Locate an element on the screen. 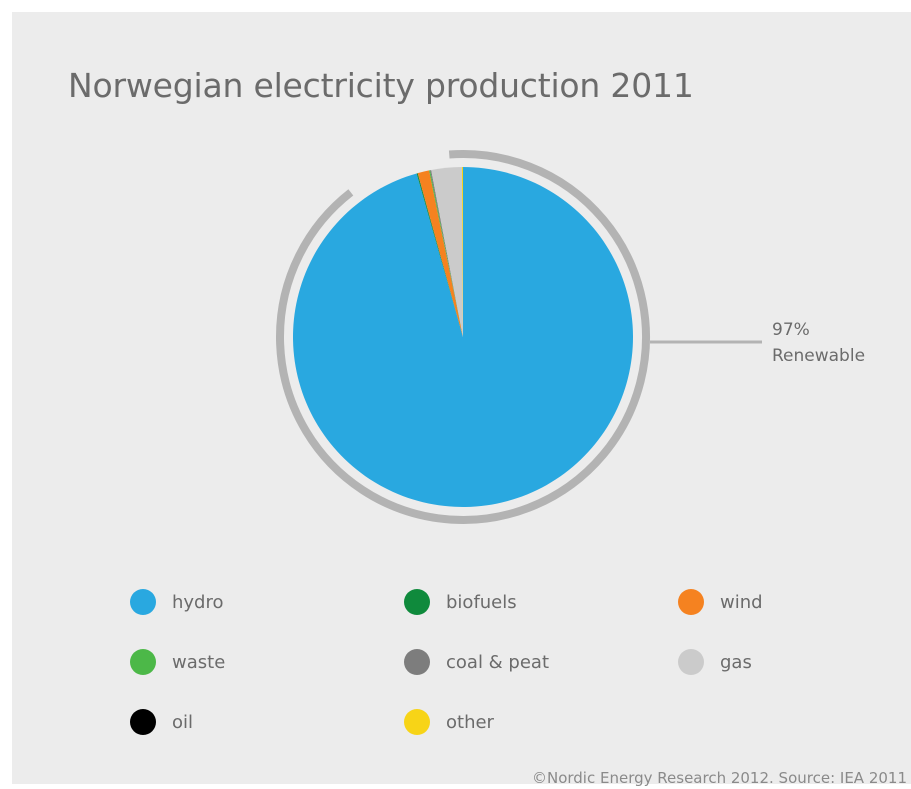  legend-label: waste is located at coordinates (199, 662).